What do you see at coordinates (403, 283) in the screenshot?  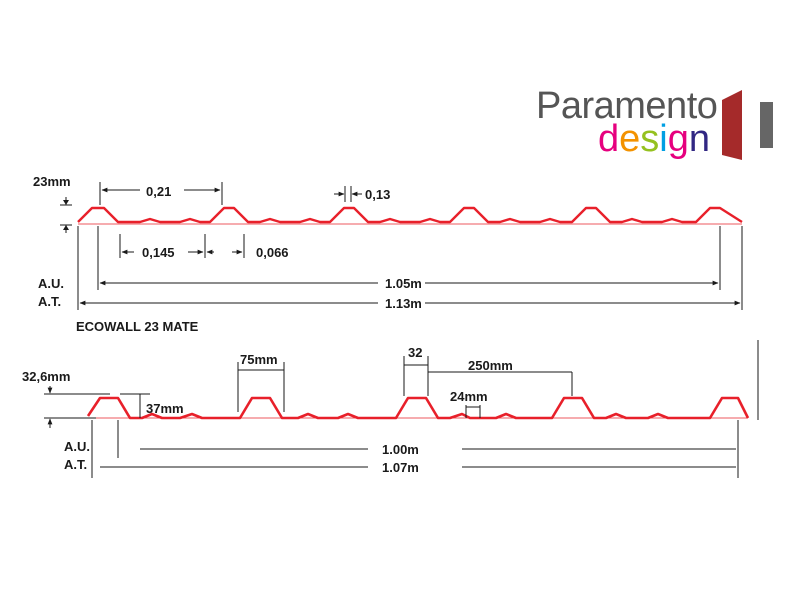 I see `profile1-useful-width: 1.05m` at bounding box center [403, 283].